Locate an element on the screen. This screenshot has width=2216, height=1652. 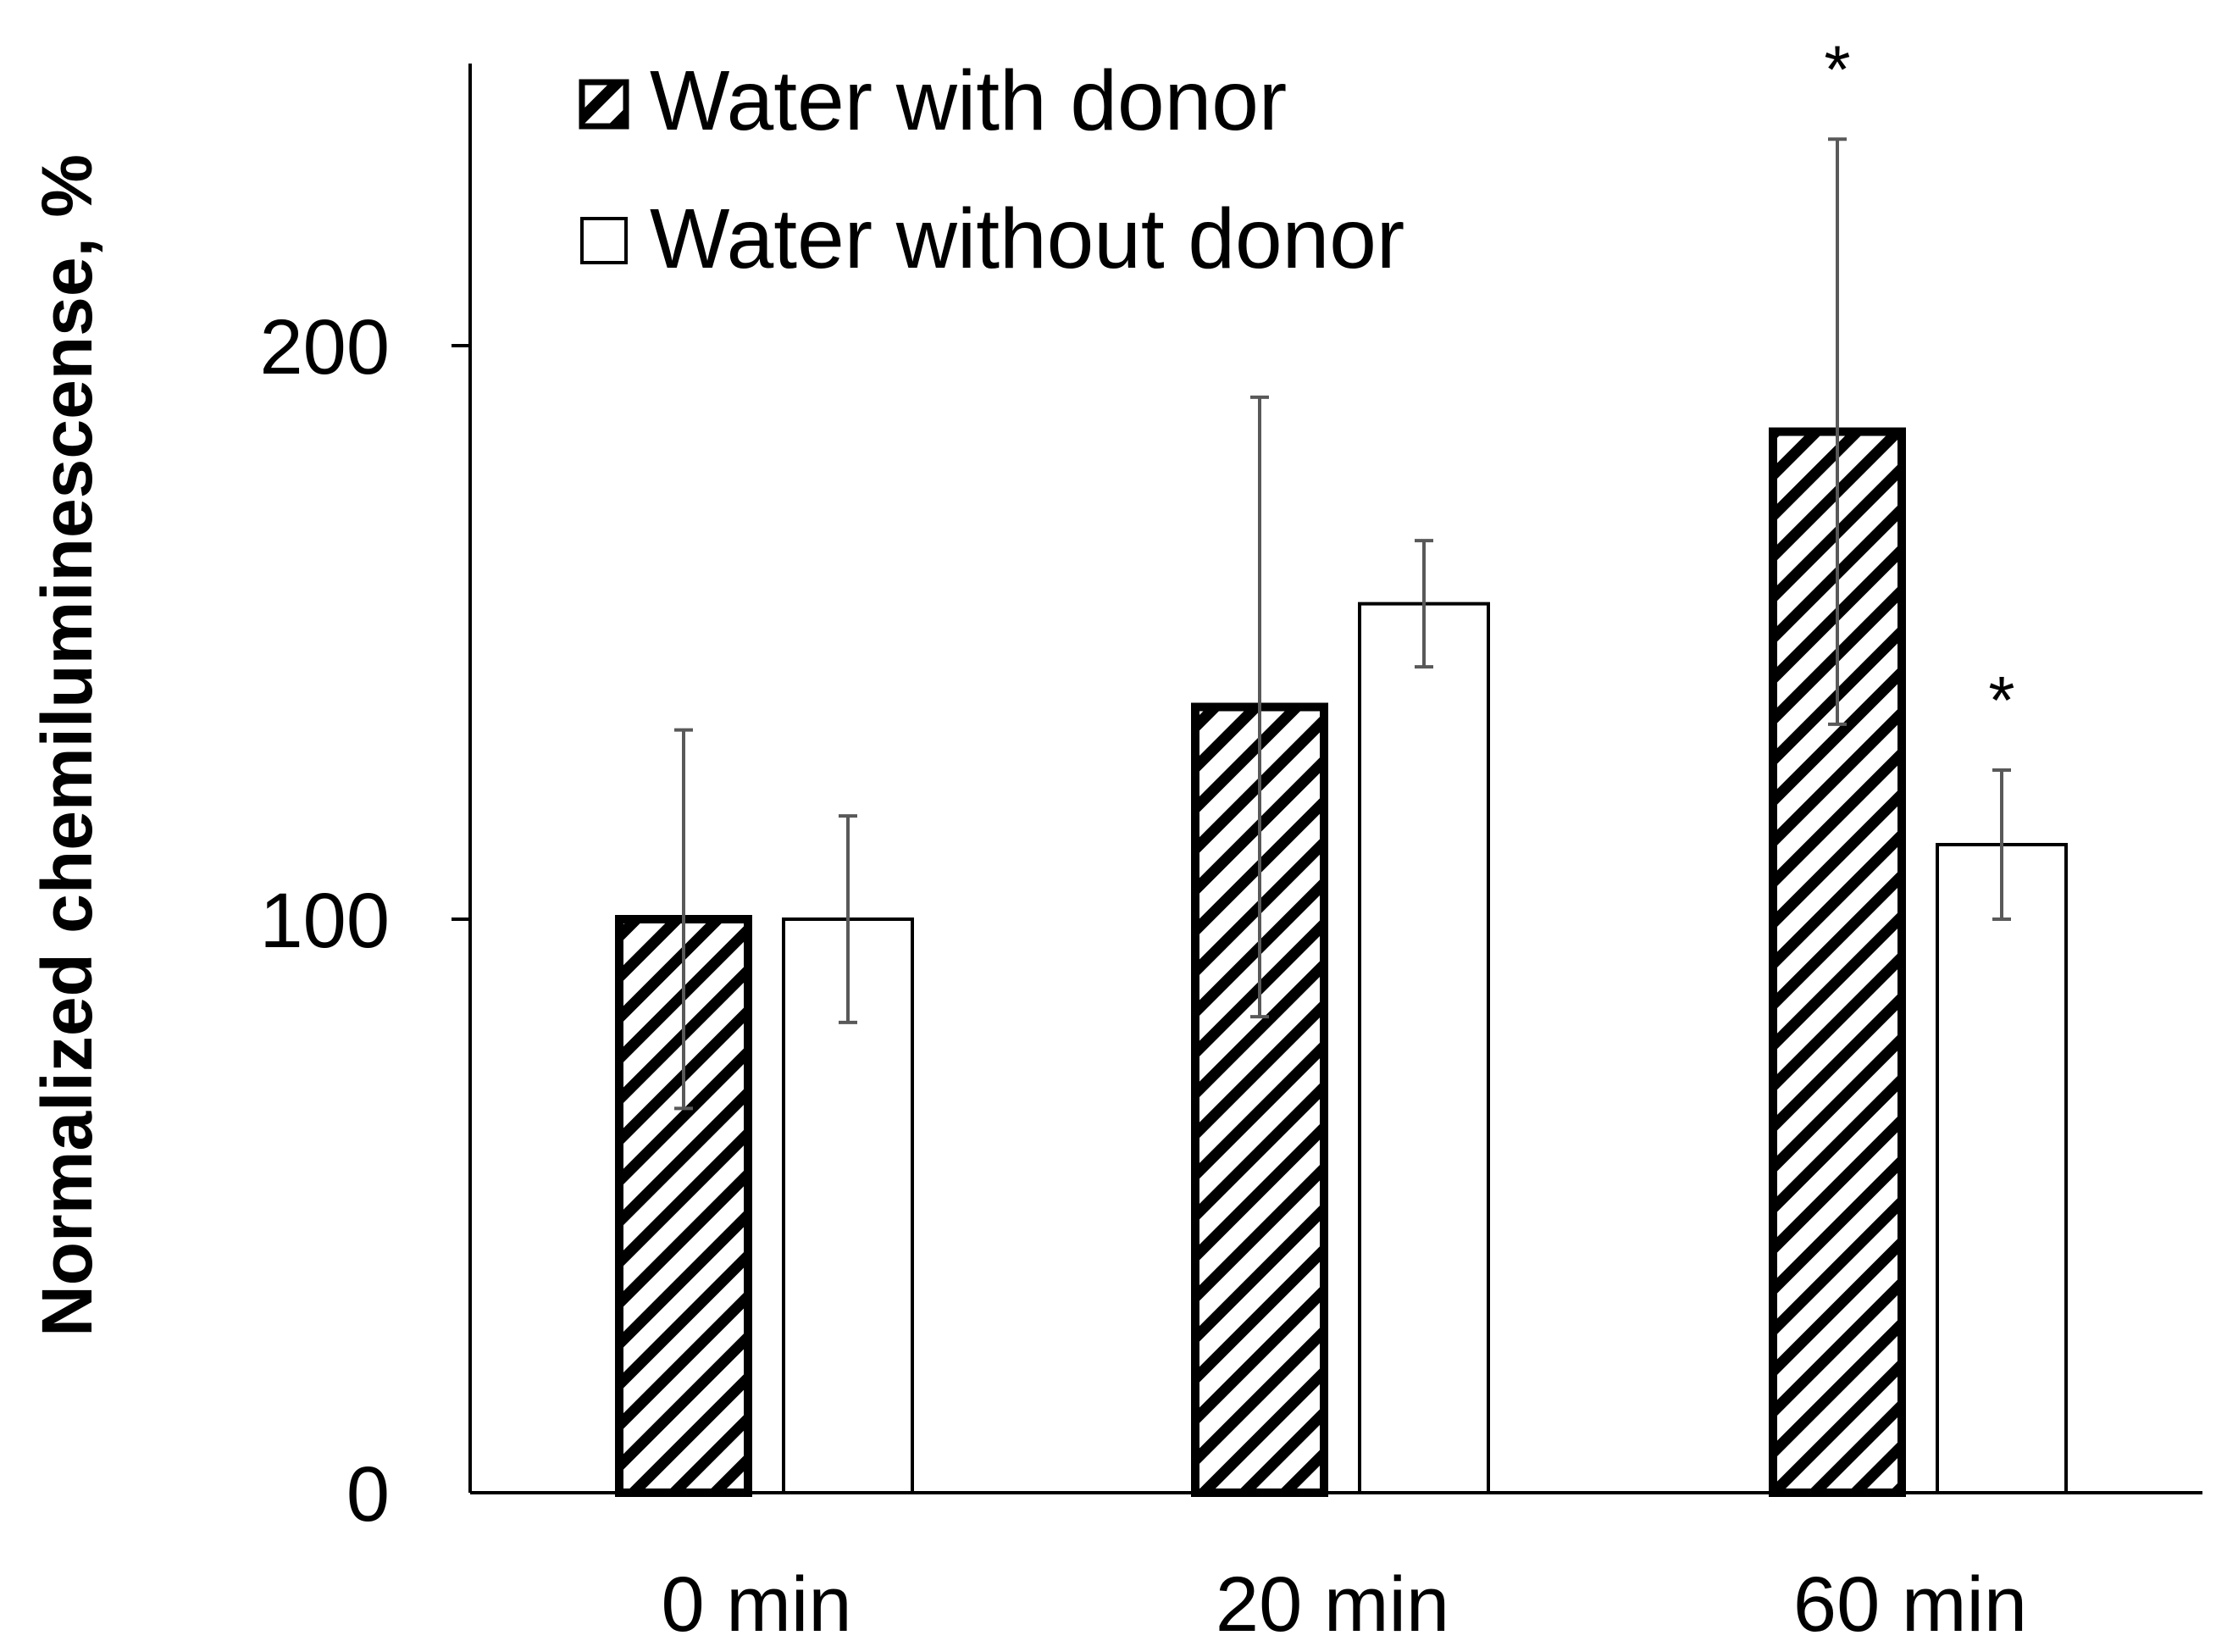
y-tick-label-200: 200 is located at coordinates (325, 347).